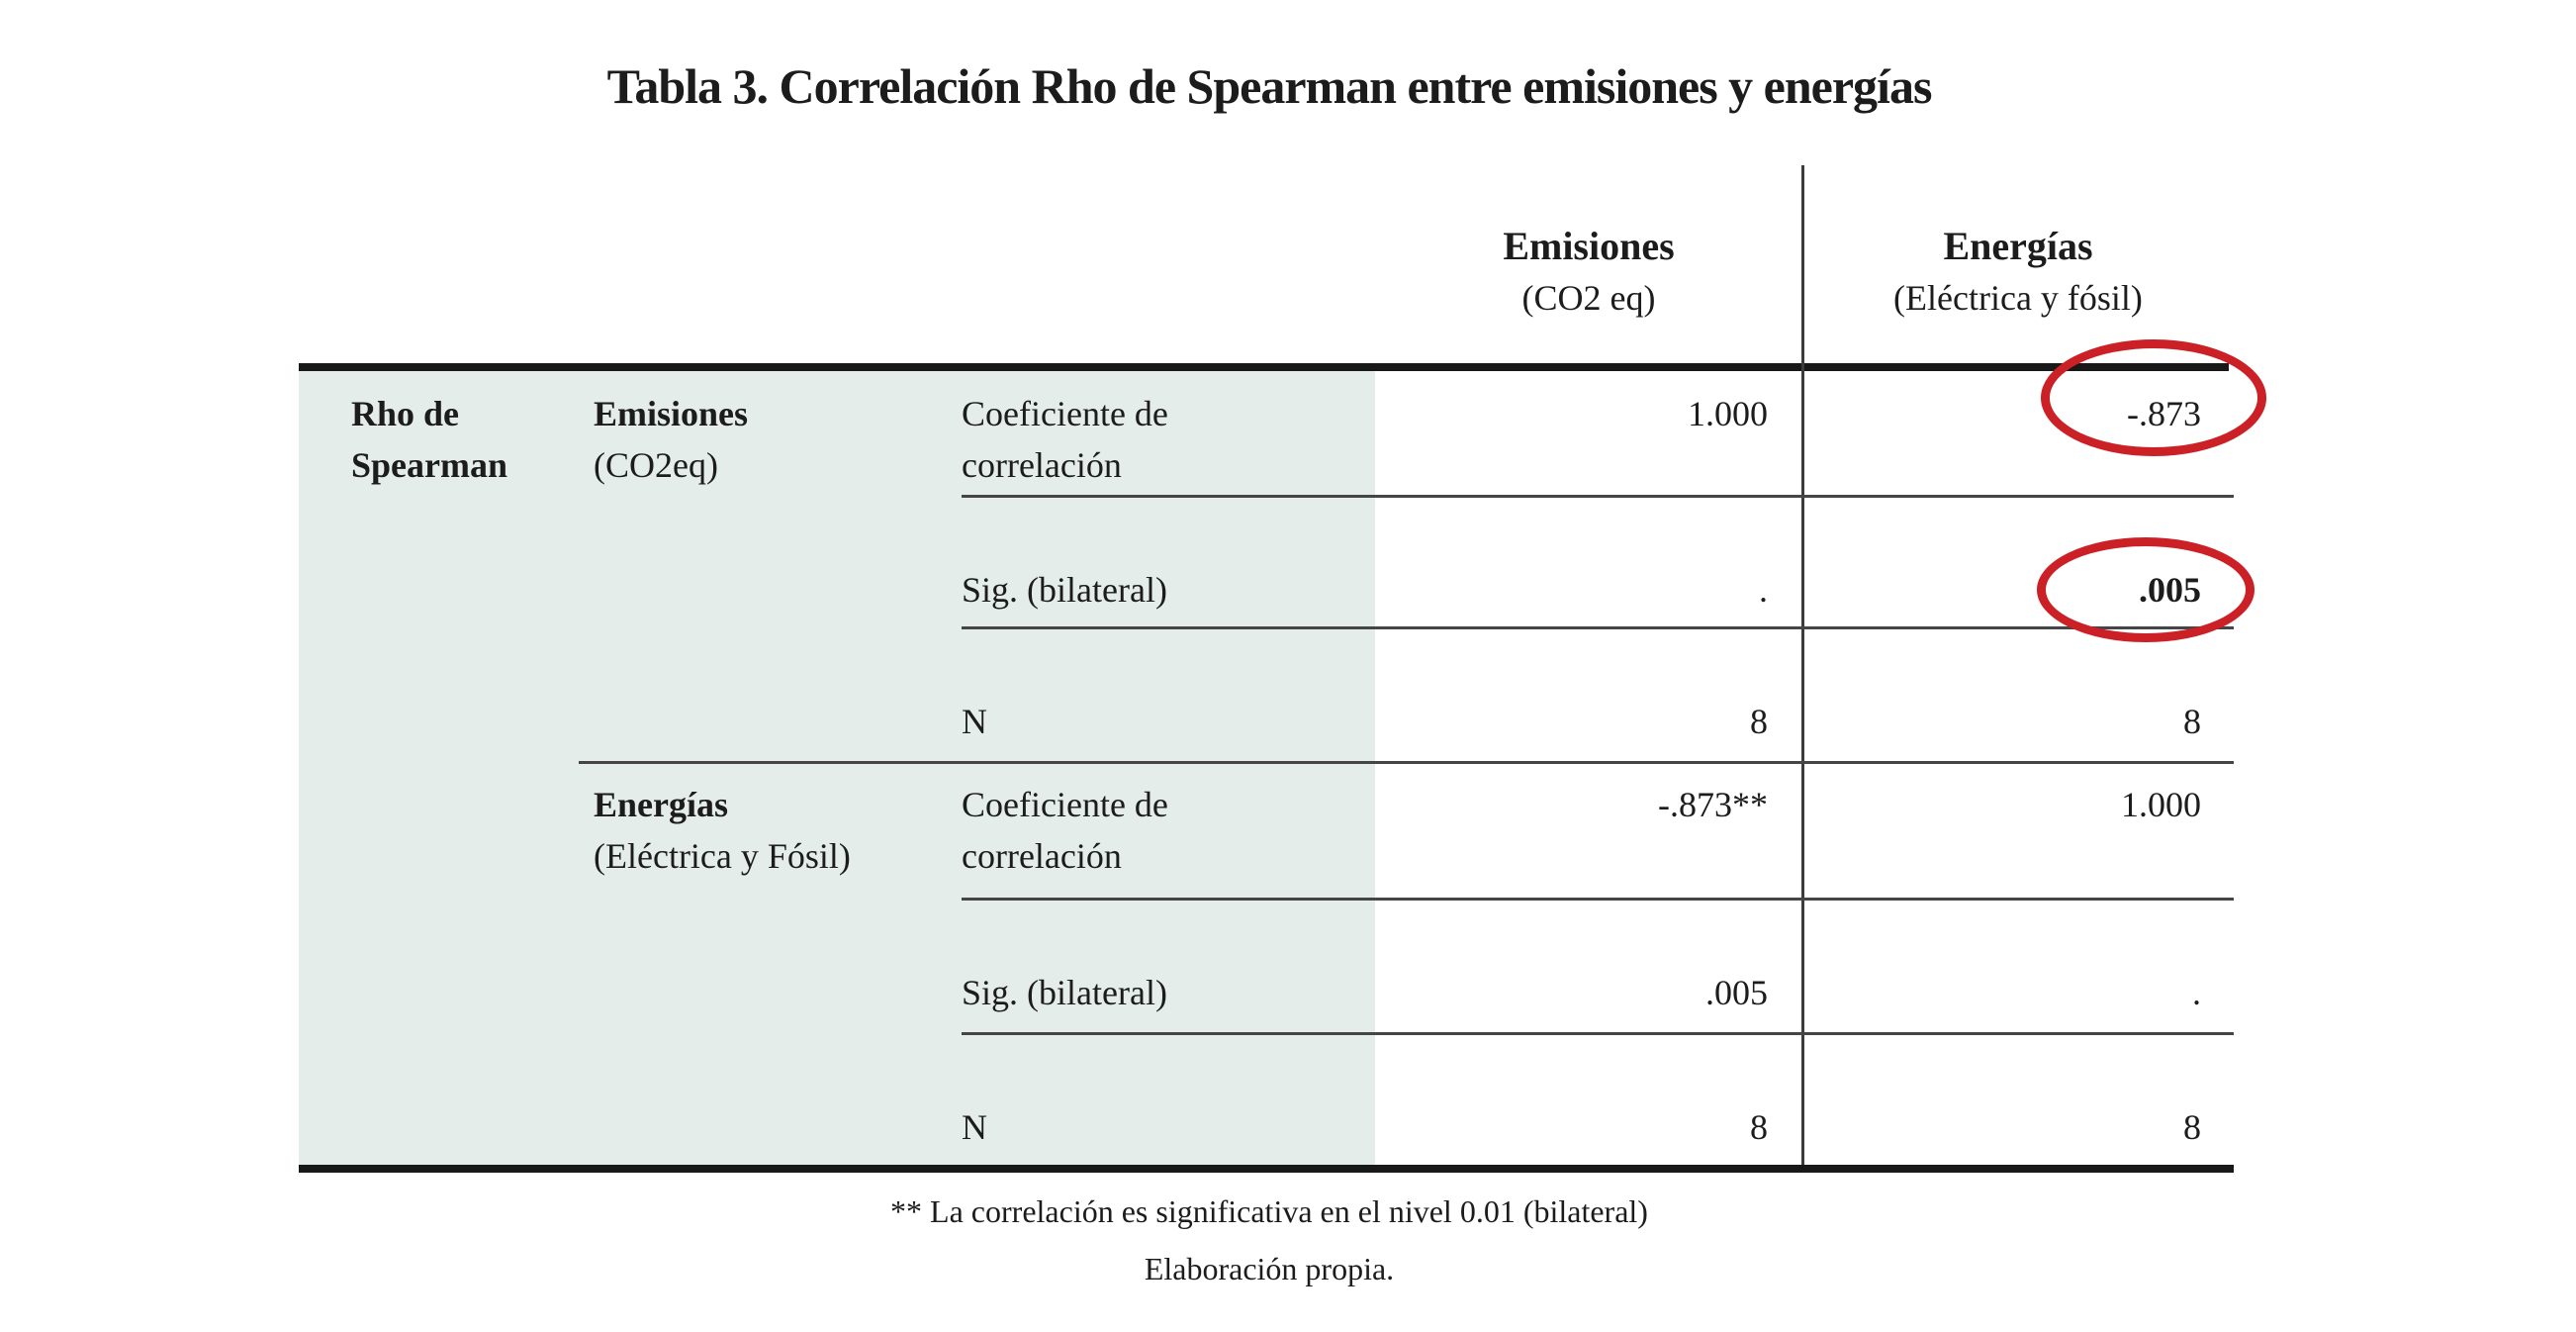 The height and width of the screenshot is (1332, 2576). Describe the element at coordinates (1589, 298) in the screenshot. I see `column-header-subtitle: (CO2 eq)` at that location.